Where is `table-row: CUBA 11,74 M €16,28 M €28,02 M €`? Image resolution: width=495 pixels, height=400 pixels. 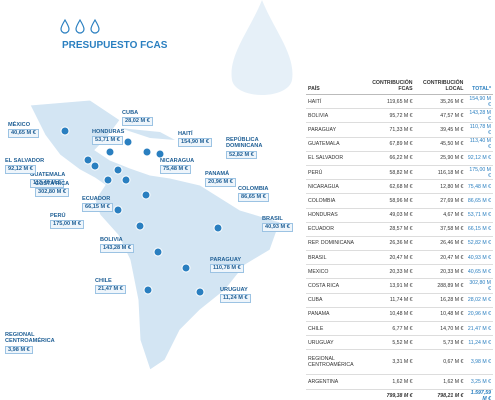 table-row: CUBA 11,74 M €16,28 M €28,02 M € is located at coordinates (399, 300).